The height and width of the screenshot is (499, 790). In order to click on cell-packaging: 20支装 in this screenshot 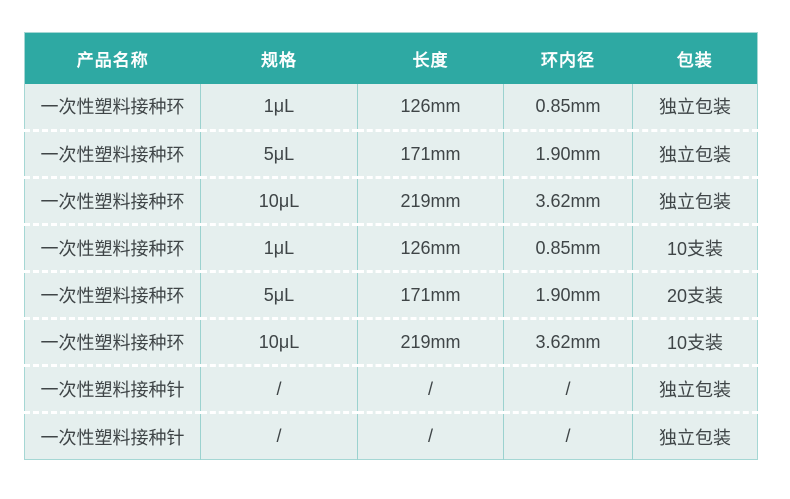, I will do `click(695, 295)`.